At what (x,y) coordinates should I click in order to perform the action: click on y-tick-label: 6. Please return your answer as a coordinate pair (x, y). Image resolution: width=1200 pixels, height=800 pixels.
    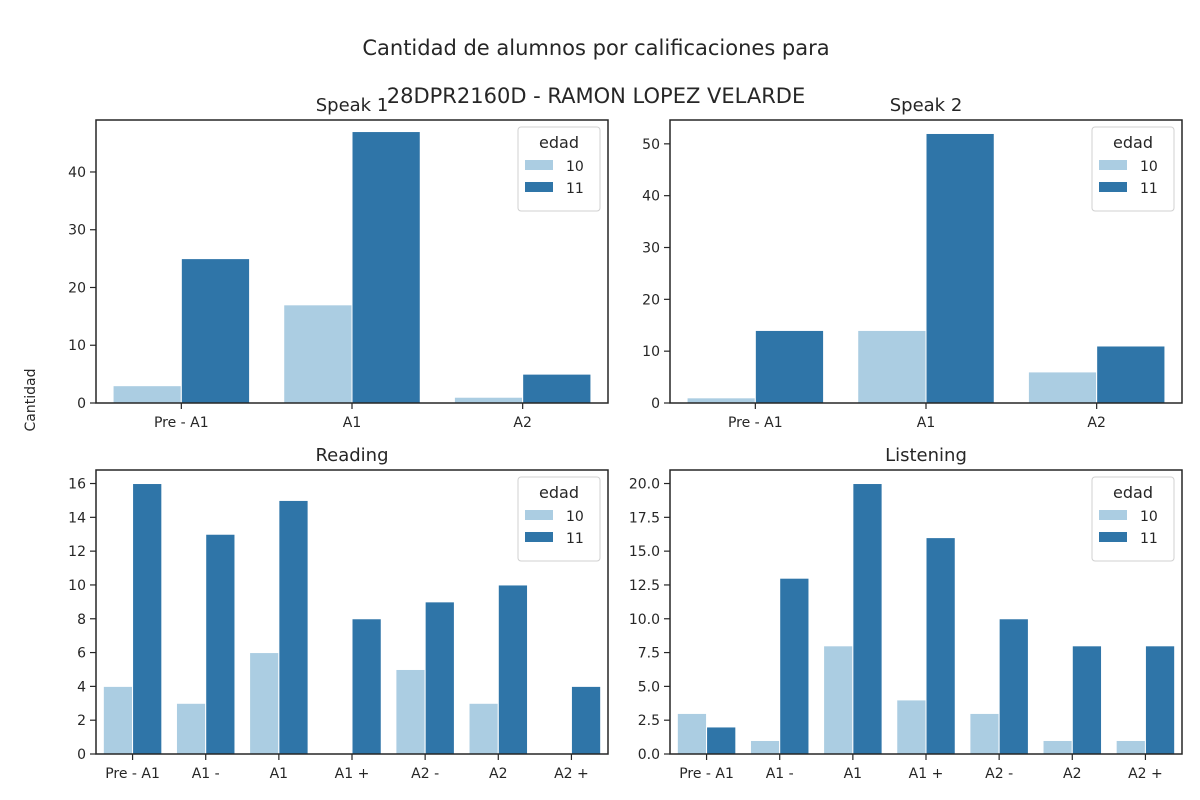
    Looking at the image, I should click on (81, 654).